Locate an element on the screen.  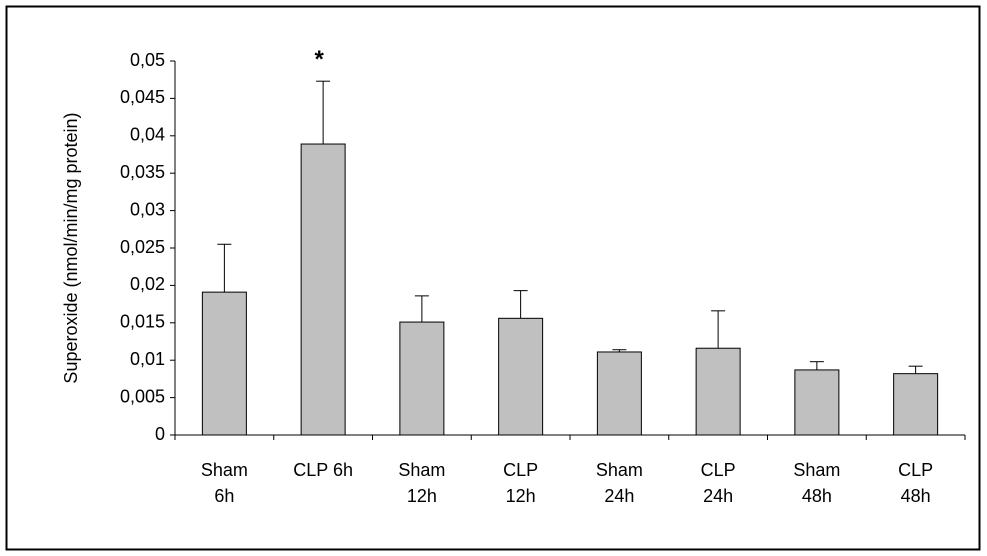
annotation: * is located at coordinates (319, 59).